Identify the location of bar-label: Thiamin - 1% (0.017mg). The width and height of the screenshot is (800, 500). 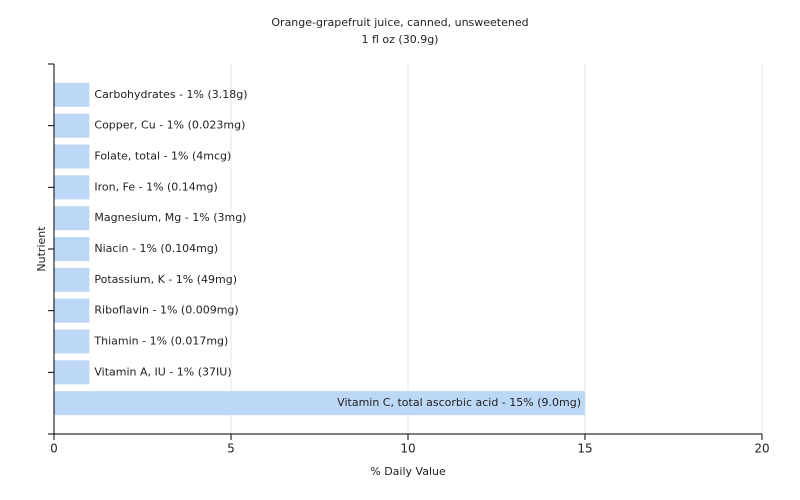
(160, 341).